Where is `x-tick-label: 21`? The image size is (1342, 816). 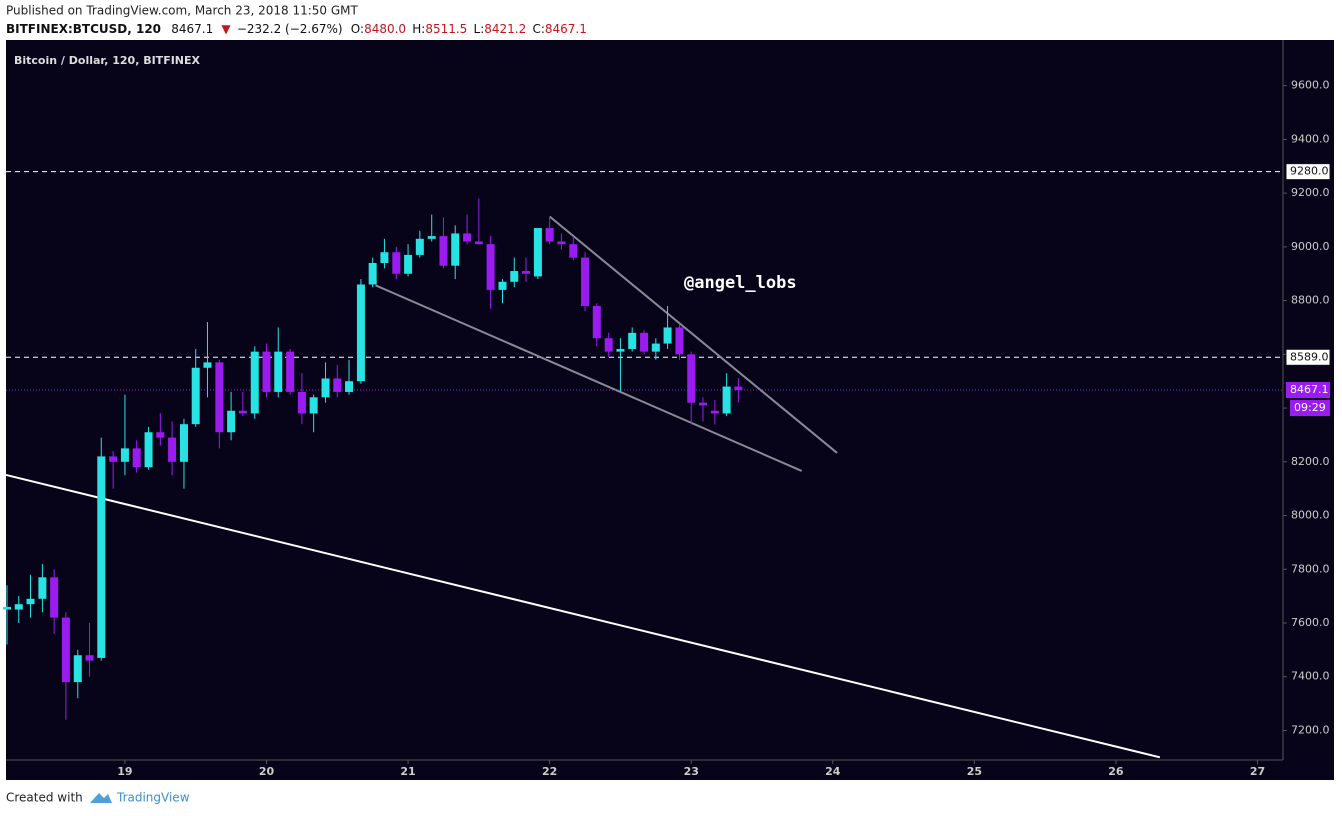 x-tick-label: 21 is located at coordinates (407, 771).